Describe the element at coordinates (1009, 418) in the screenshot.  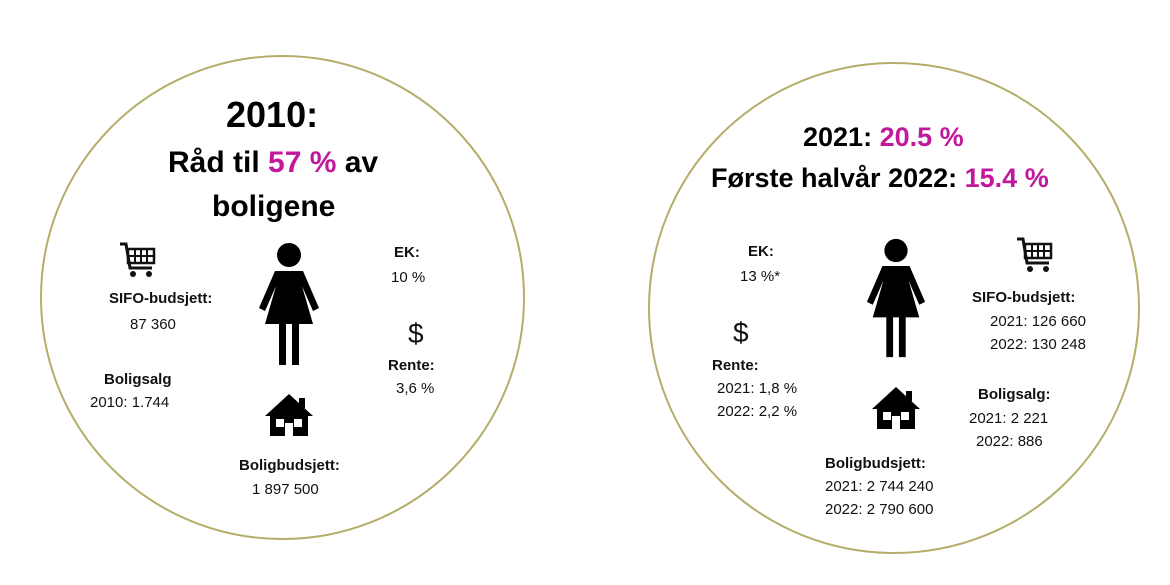
I see `right-boligsalg-2021: 2021: 2 221` at that location.